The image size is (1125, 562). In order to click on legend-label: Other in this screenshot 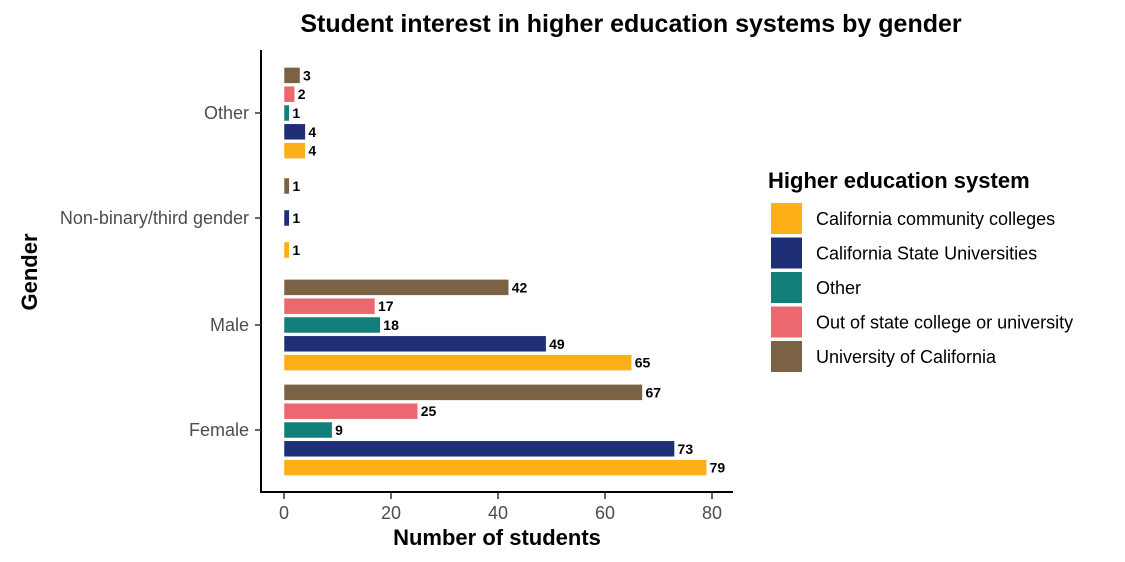, I will do `click(838, 288)`.